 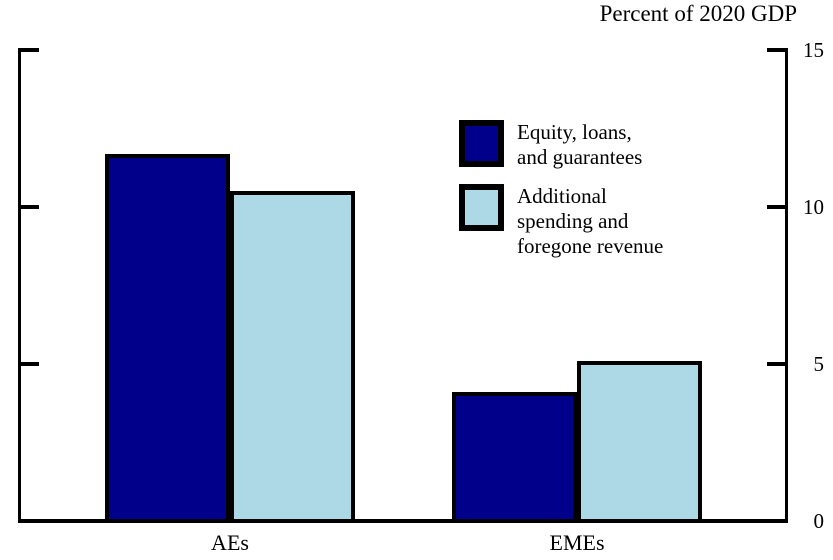 What do you see at coordinates (590, 221) in the screenshot?
I see `legend-label-2: Additional spending and foregone revenue` at bounding box center [590, 221].